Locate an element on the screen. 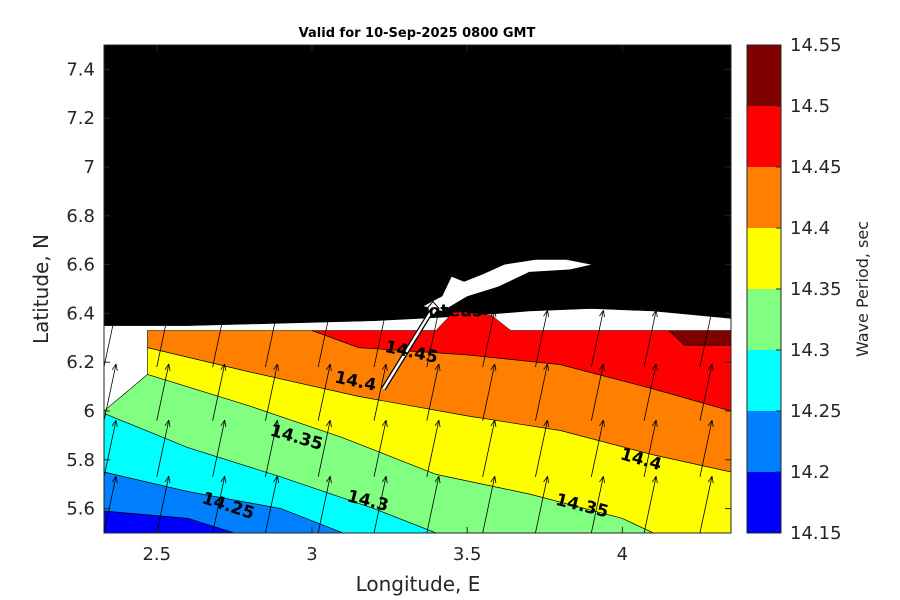 Image resolution: width=900 pixels, height=600 pixels. y-tick-label: 6.4 is located at coordinates (80, 313).